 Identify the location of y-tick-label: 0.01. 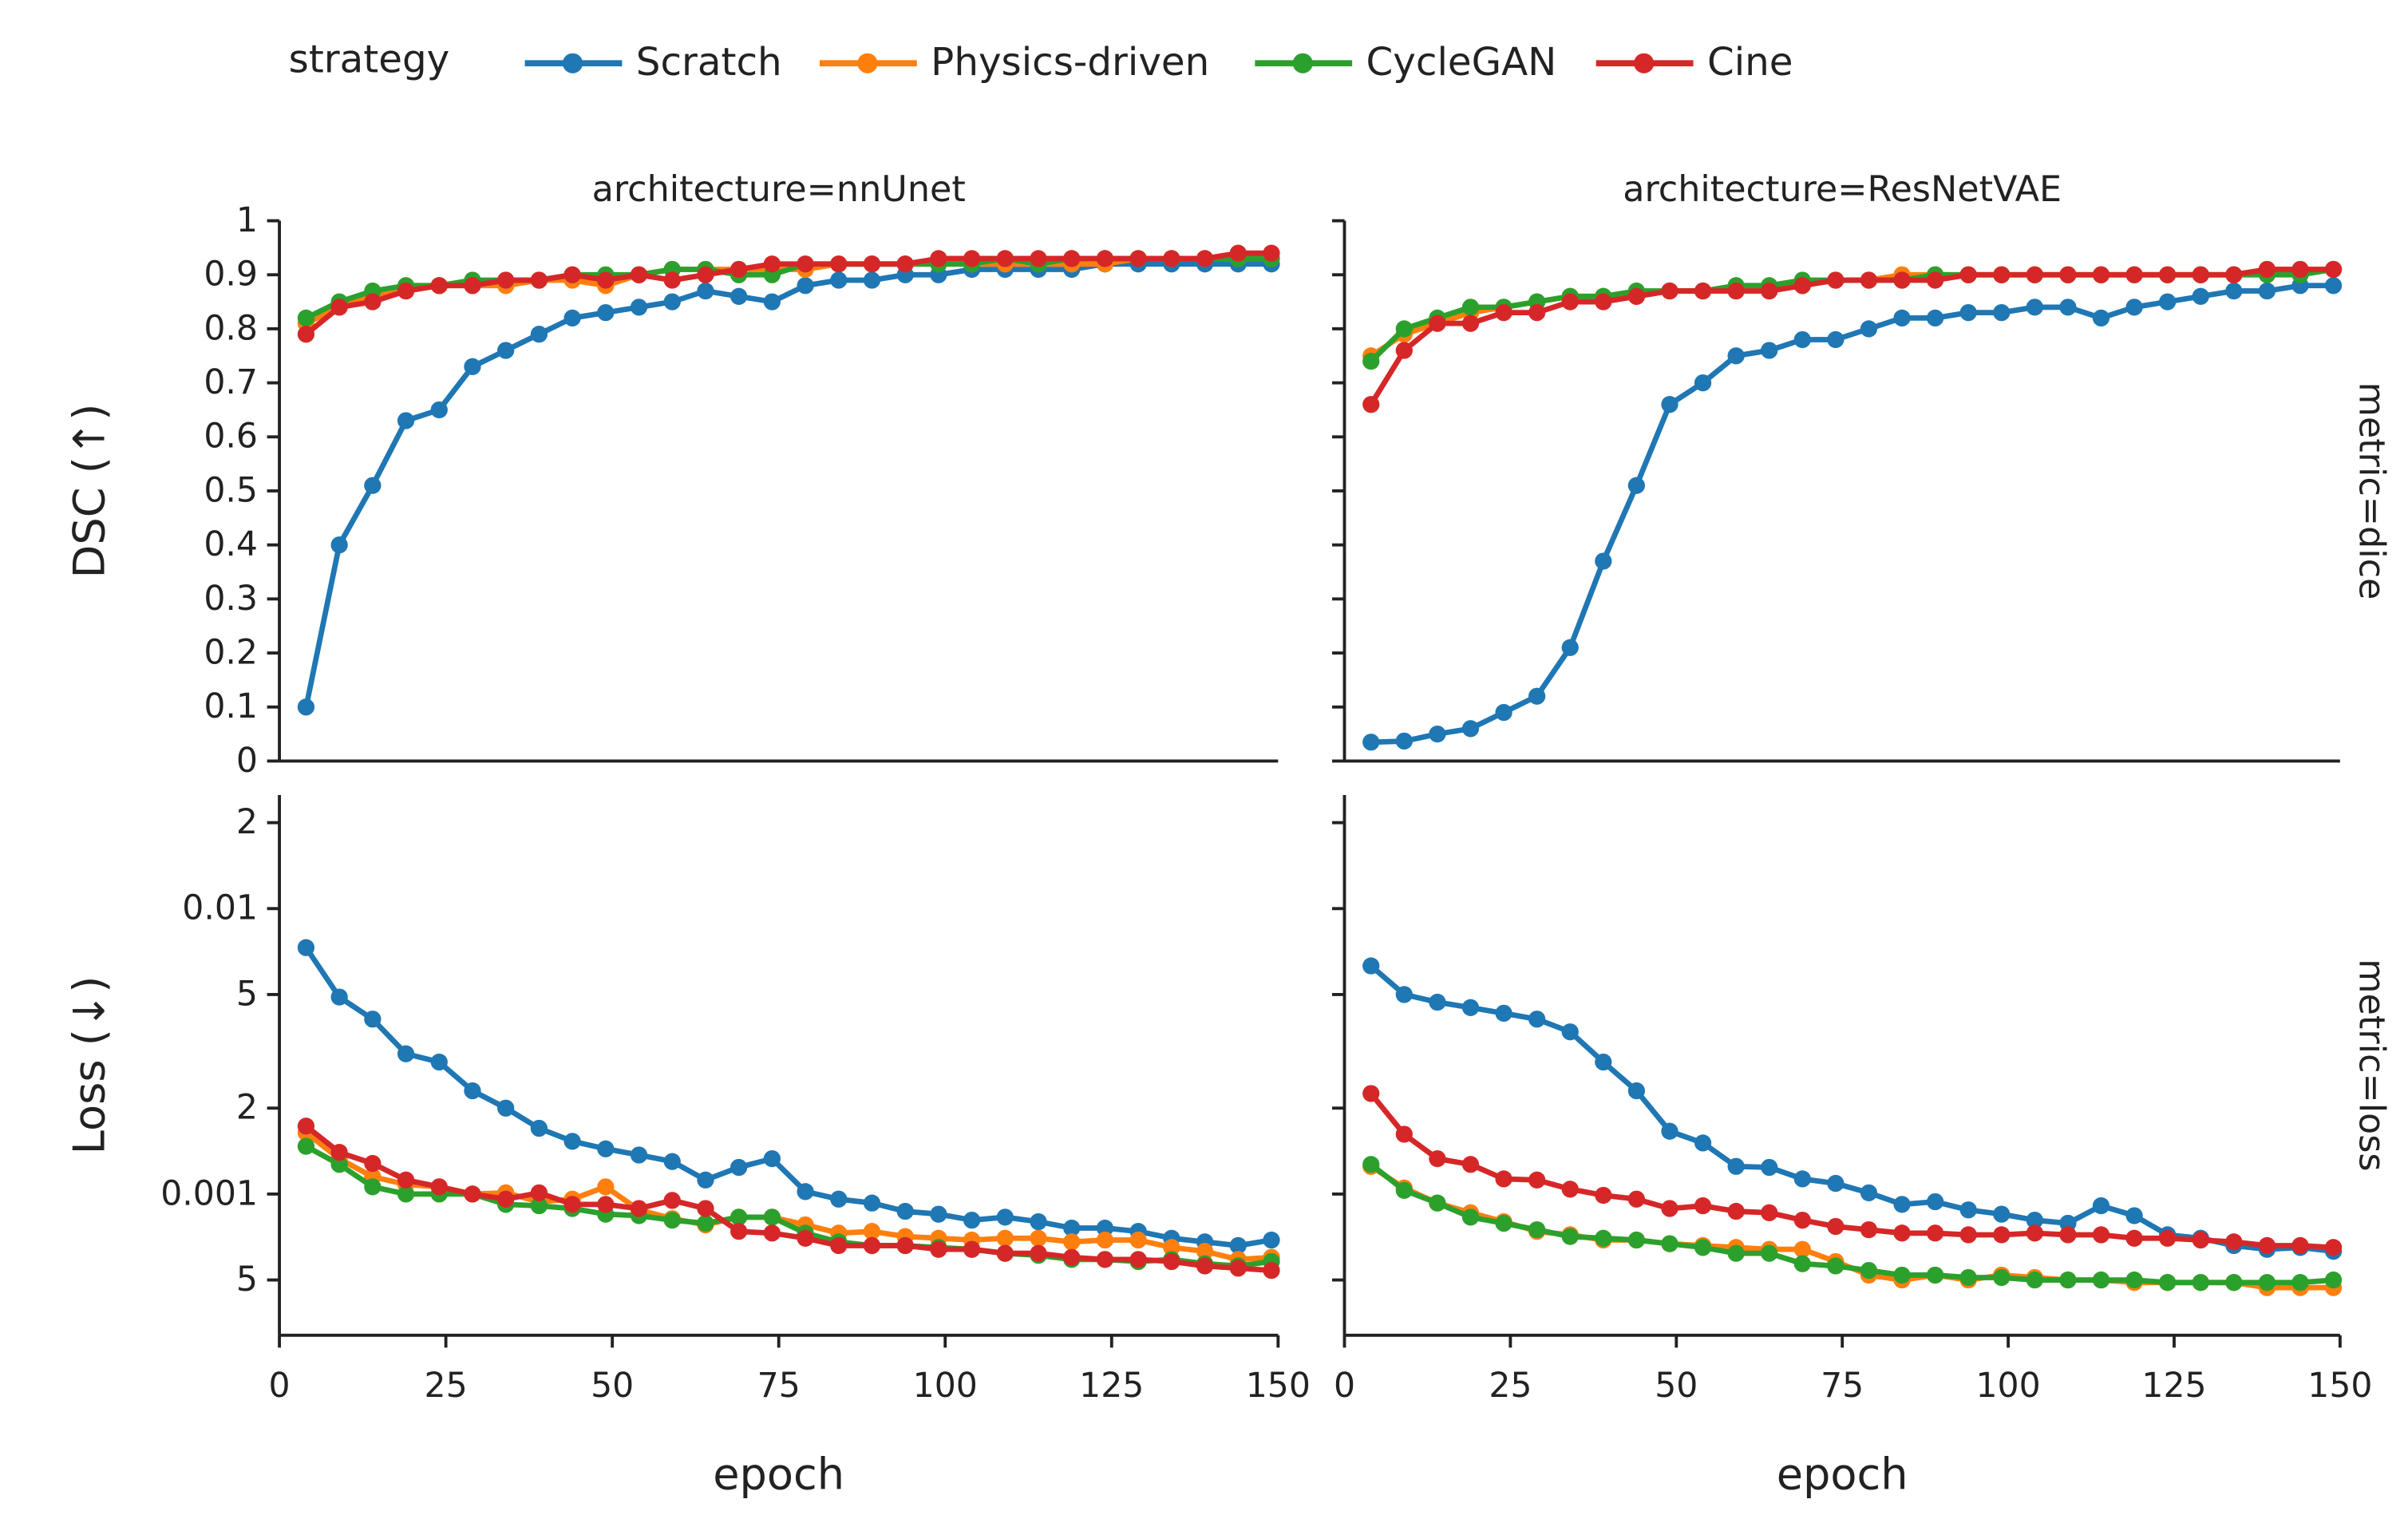
(220, 908).